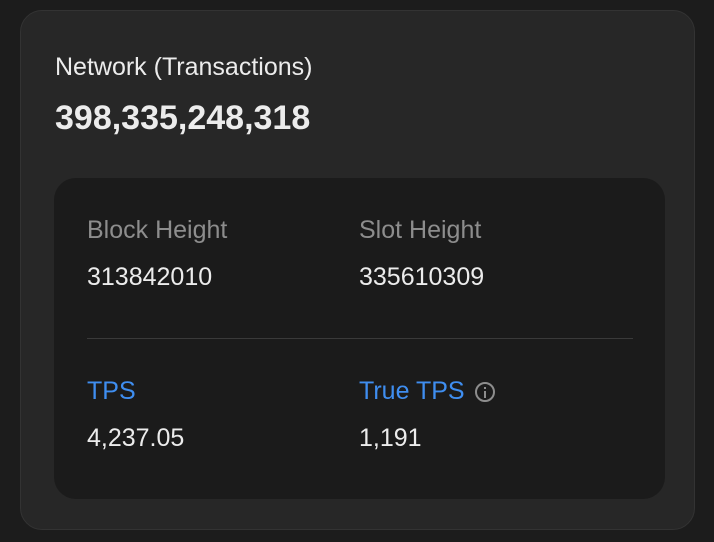 The image size is (714, 542). What do you see at coordinates (157, 254) in the screenshot?
I see `block-height-stat: Block Height 313842010` at bounding box center [157, 254].